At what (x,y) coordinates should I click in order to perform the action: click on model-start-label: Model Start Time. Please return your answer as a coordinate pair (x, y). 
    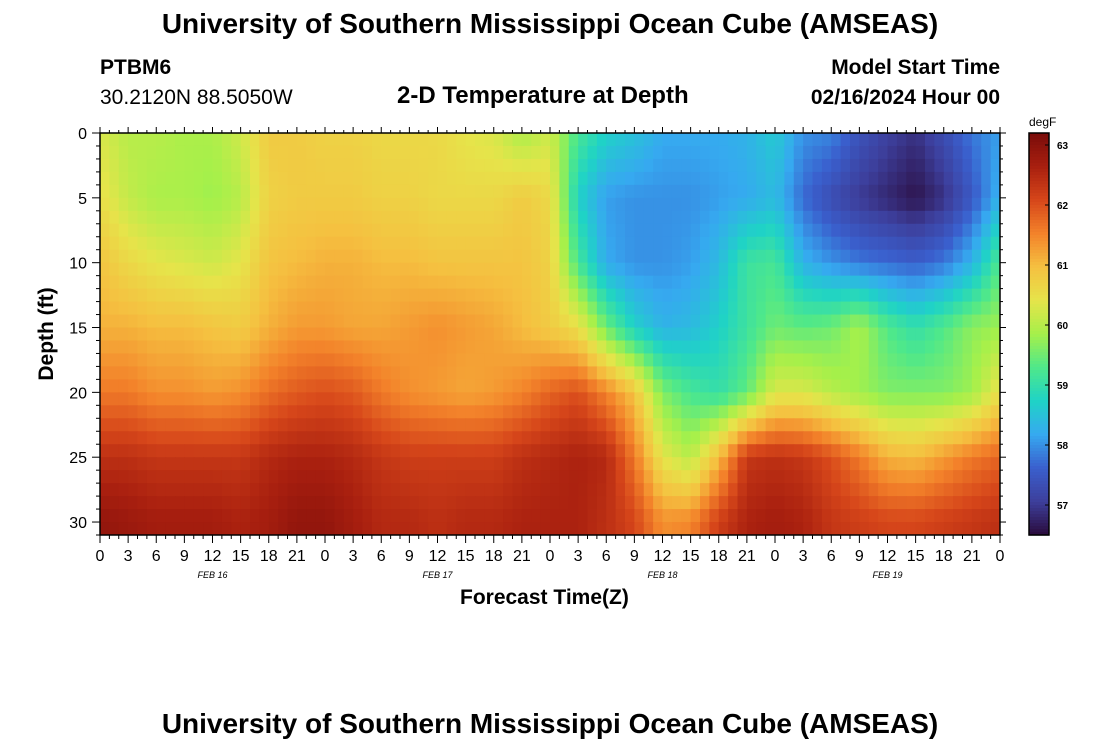
    Looking at the image, I should click on (915, 67).